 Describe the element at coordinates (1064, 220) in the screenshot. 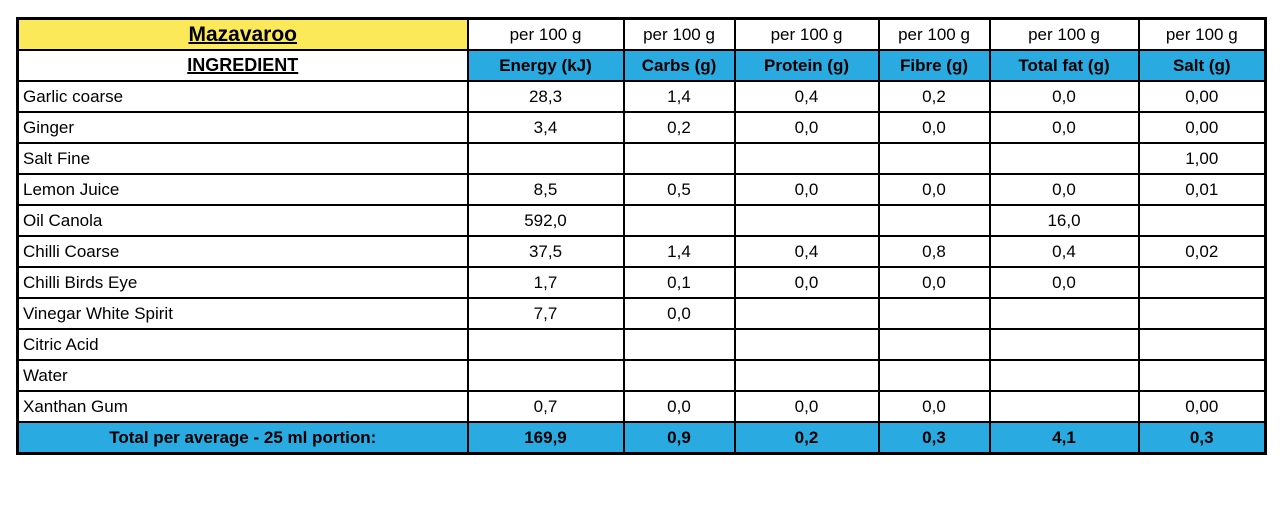

I see `value-cell: 16,0` at that location.